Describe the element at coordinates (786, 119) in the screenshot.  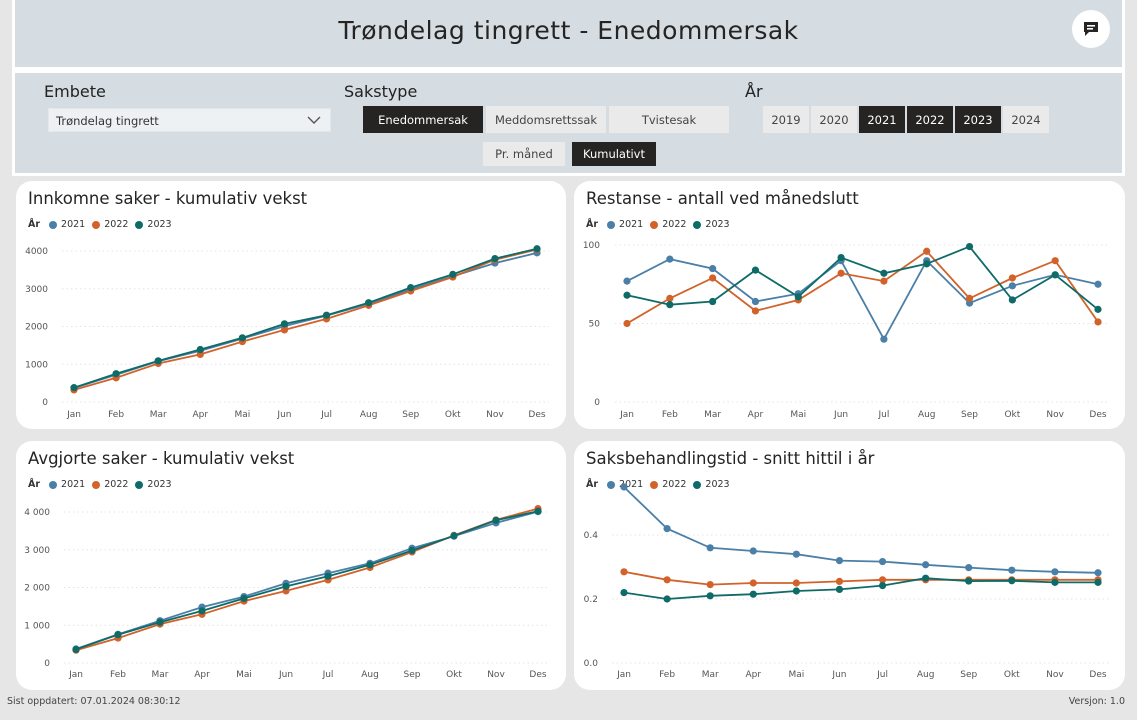
I see `year-2019: 2019` at that location.